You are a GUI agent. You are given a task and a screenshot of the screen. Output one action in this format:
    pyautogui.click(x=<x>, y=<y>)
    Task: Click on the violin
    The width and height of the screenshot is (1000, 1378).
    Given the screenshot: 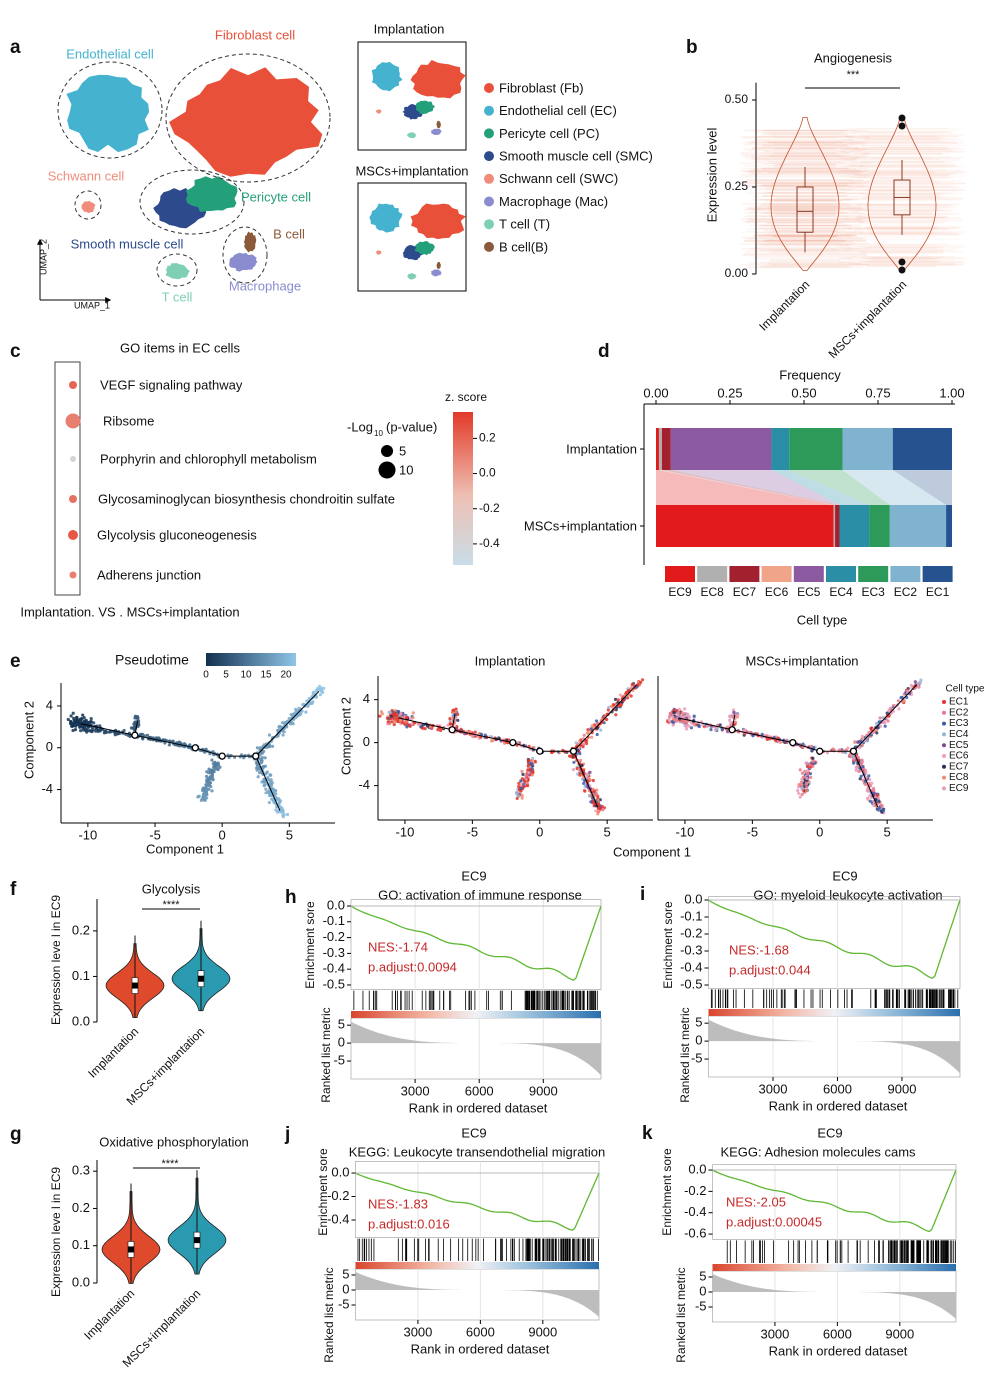 What is the action you would take?
    pyautogui.click(x=805, y=194)
    